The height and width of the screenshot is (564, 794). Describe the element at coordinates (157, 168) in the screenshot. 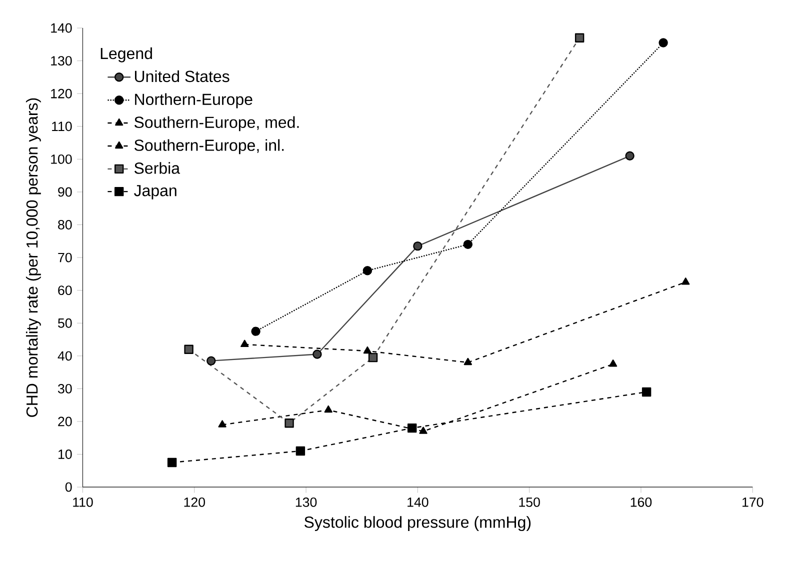

I see `legend-label: Serbia` at that location.